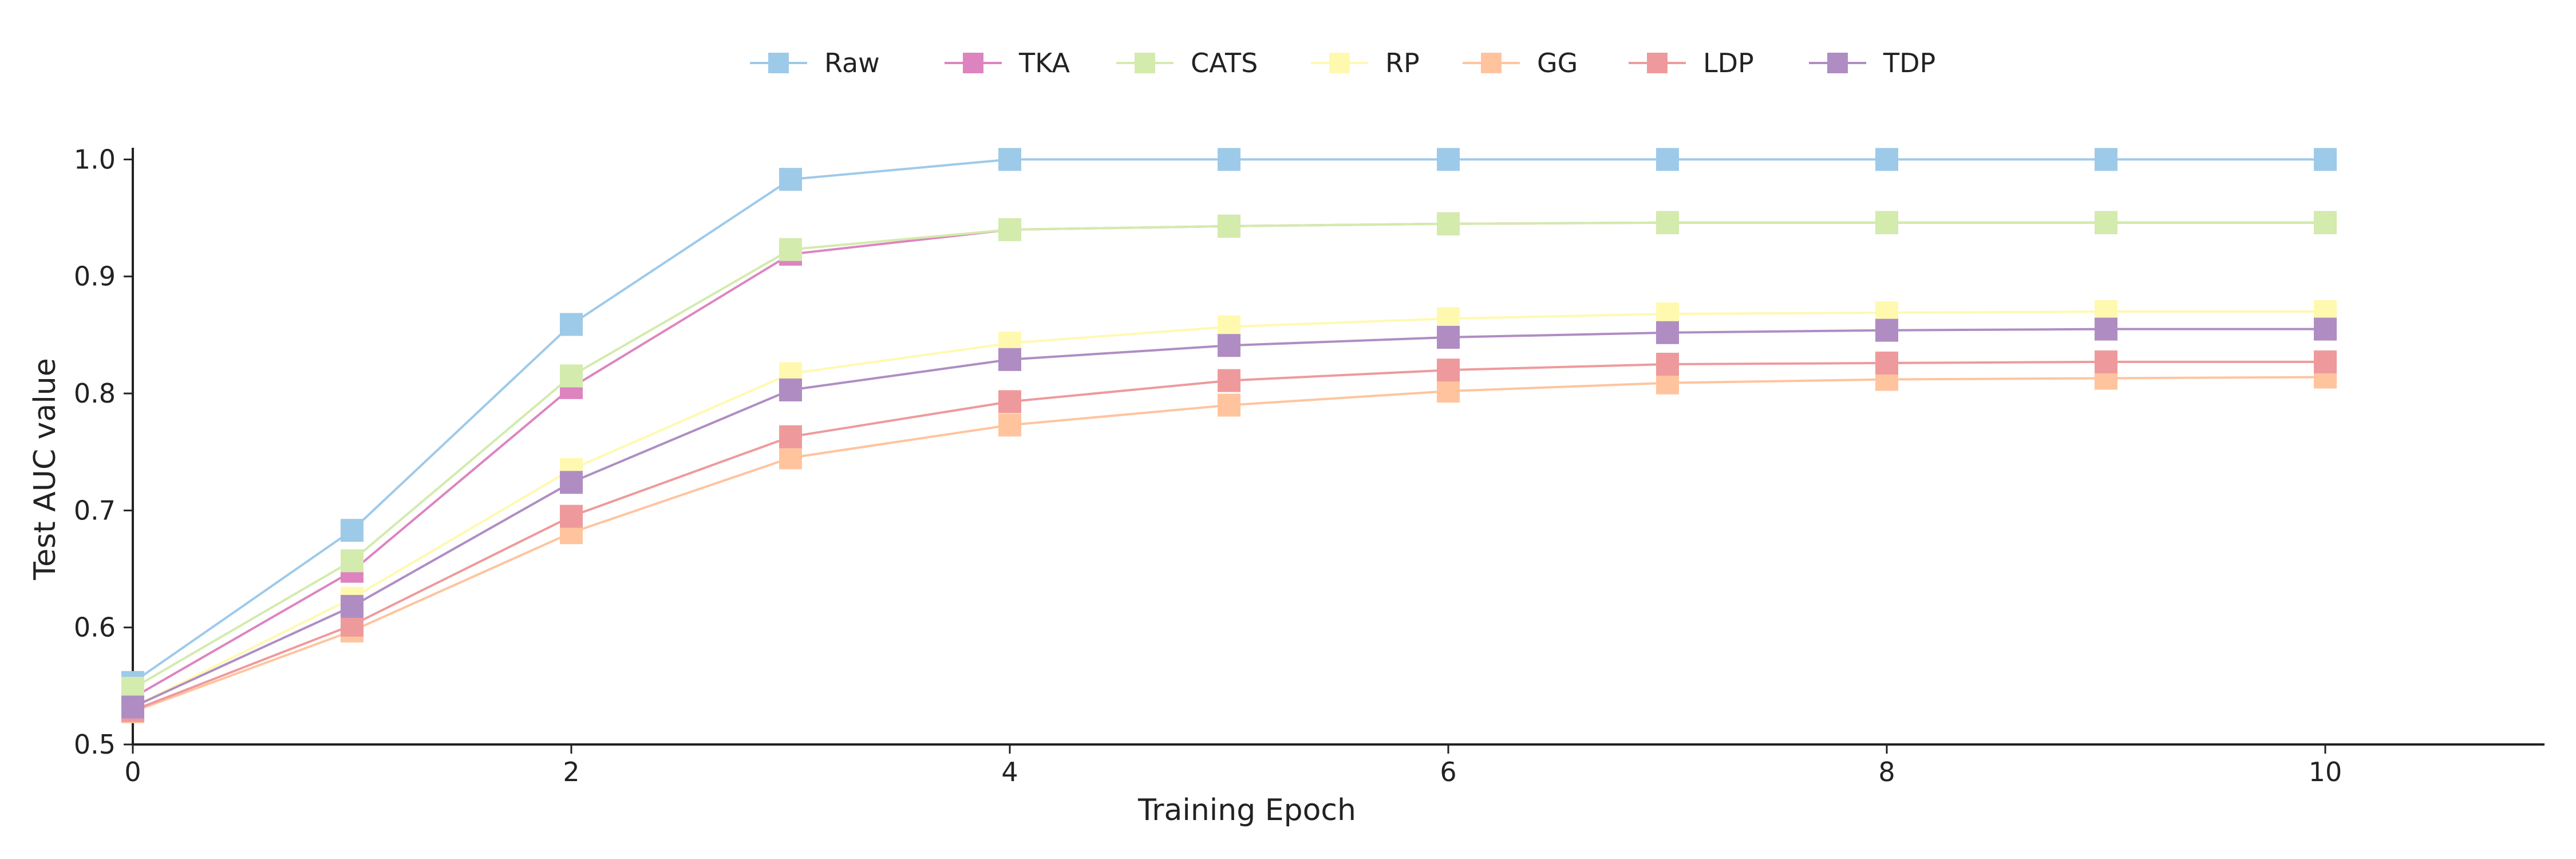 Image resolution: width=2576 pixels, height=859 pixels. What do you see at coordinates (852, 63) in the screenshot?
I see `legend-label: Raw` at bounding box center [852, 63].